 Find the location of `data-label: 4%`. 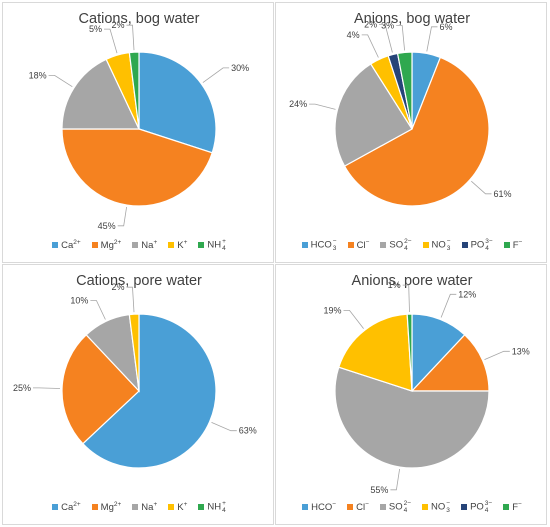

data-label: 4% is located at coordinates (353, 35).